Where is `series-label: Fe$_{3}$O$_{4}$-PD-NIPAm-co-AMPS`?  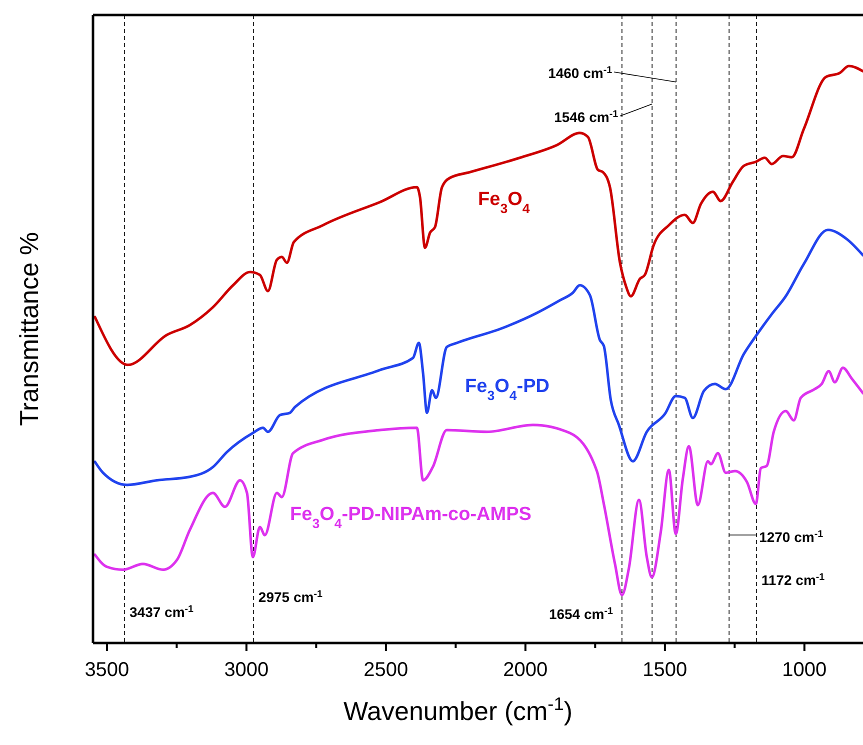 series-label: Fe$_{3}$O$_{4}$-PD-NIPAm-co-AMPS is located at coordinates (411, 517).